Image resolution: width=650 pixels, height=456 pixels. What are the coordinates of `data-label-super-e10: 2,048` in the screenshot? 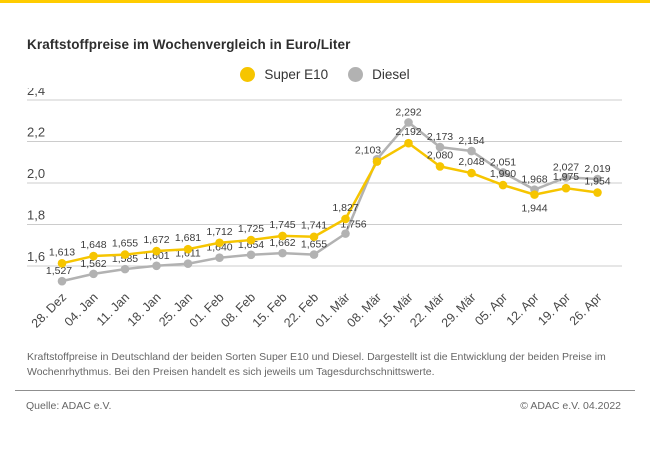 It's located at (471, 162).